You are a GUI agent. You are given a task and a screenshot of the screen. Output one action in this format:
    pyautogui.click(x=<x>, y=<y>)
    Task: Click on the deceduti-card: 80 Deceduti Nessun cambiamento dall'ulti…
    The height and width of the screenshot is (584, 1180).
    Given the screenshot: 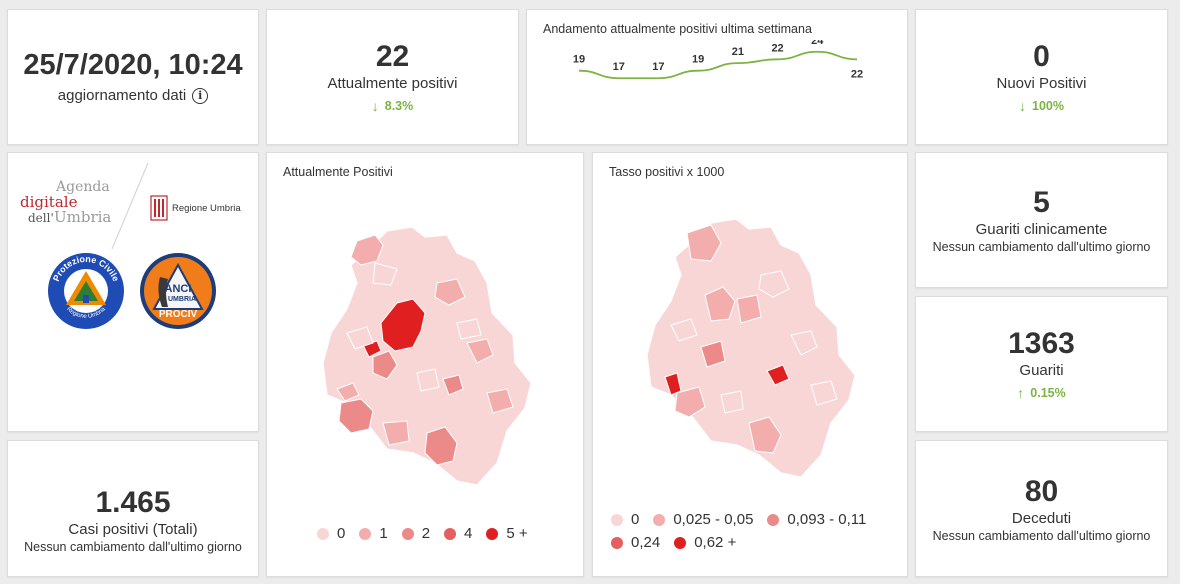 What is the action you would take?
    pyautogui.click(x=1041, y=508)
    